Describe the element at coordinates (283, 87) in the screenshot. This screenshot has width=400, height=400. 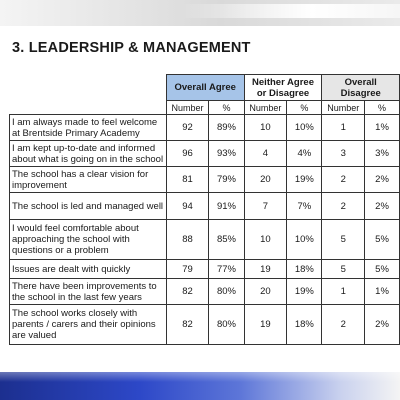
I see `group-header-neither: Neither Agree or Disagree` at that location.